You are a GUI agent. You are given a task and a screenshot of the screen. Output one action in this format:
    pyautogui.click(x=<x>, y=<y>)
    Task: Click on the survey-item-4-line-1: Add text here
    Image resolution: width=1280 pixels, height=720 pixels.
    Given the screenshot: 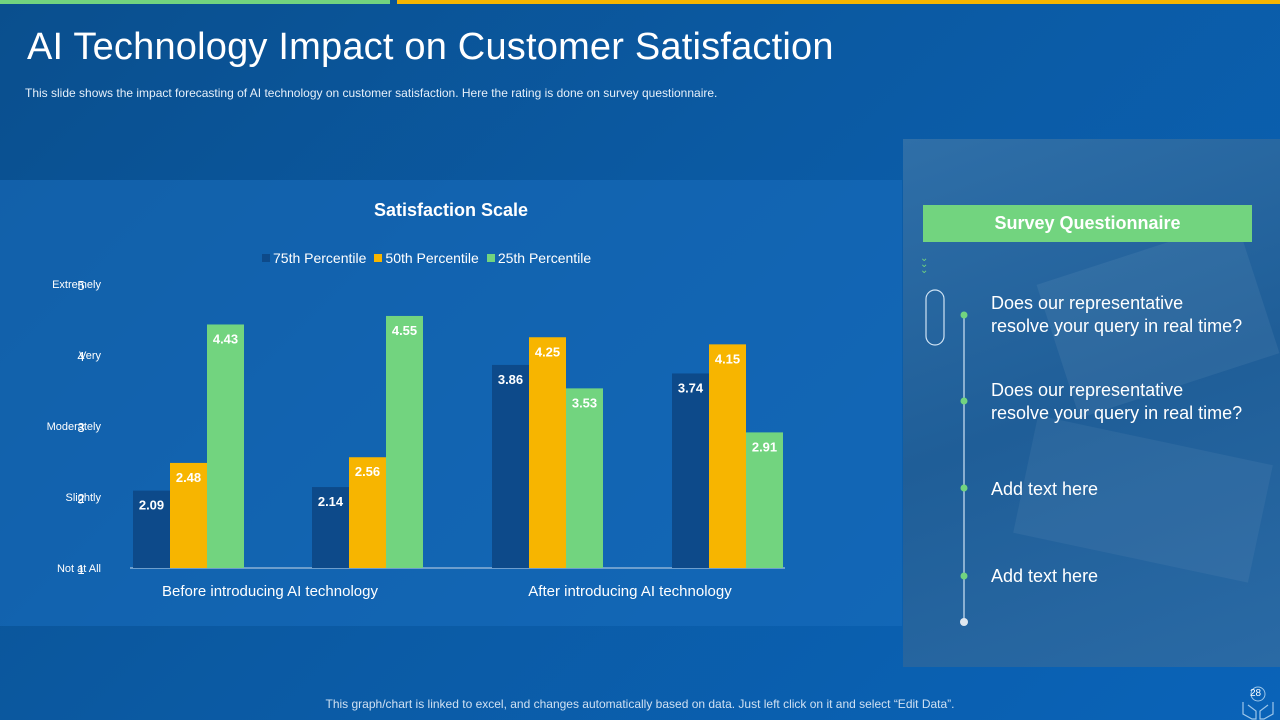 What is the action you would take?
    pyautogui.click(x=1045, y=576)
    